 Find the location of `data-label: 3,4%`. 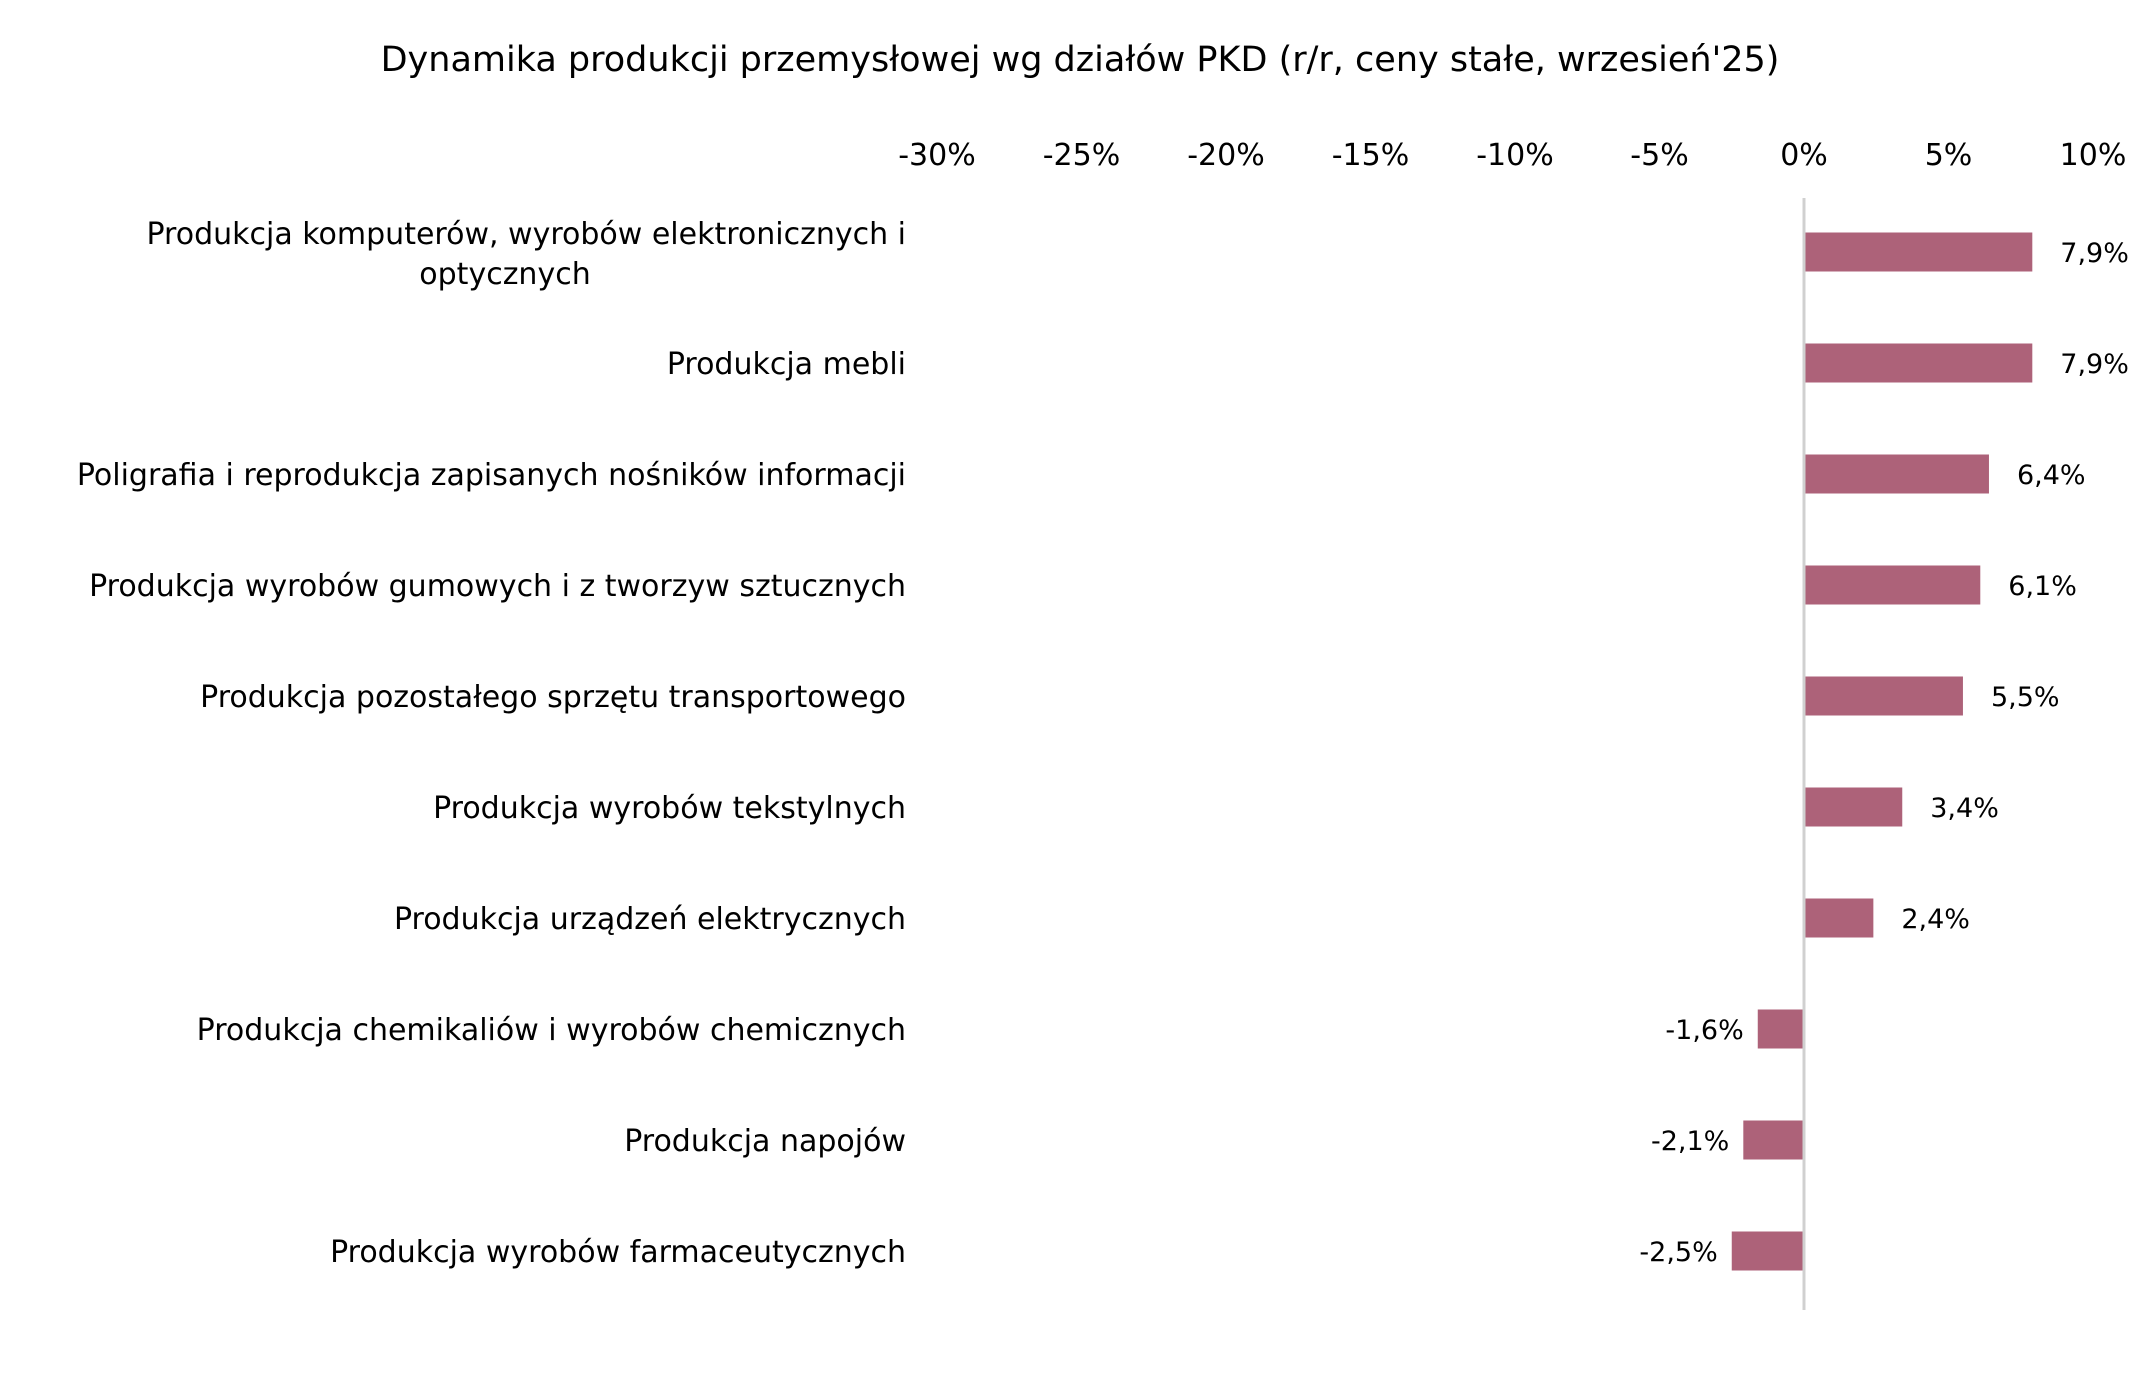

data-label: 3,4% is located at coordinates (1964, 808).